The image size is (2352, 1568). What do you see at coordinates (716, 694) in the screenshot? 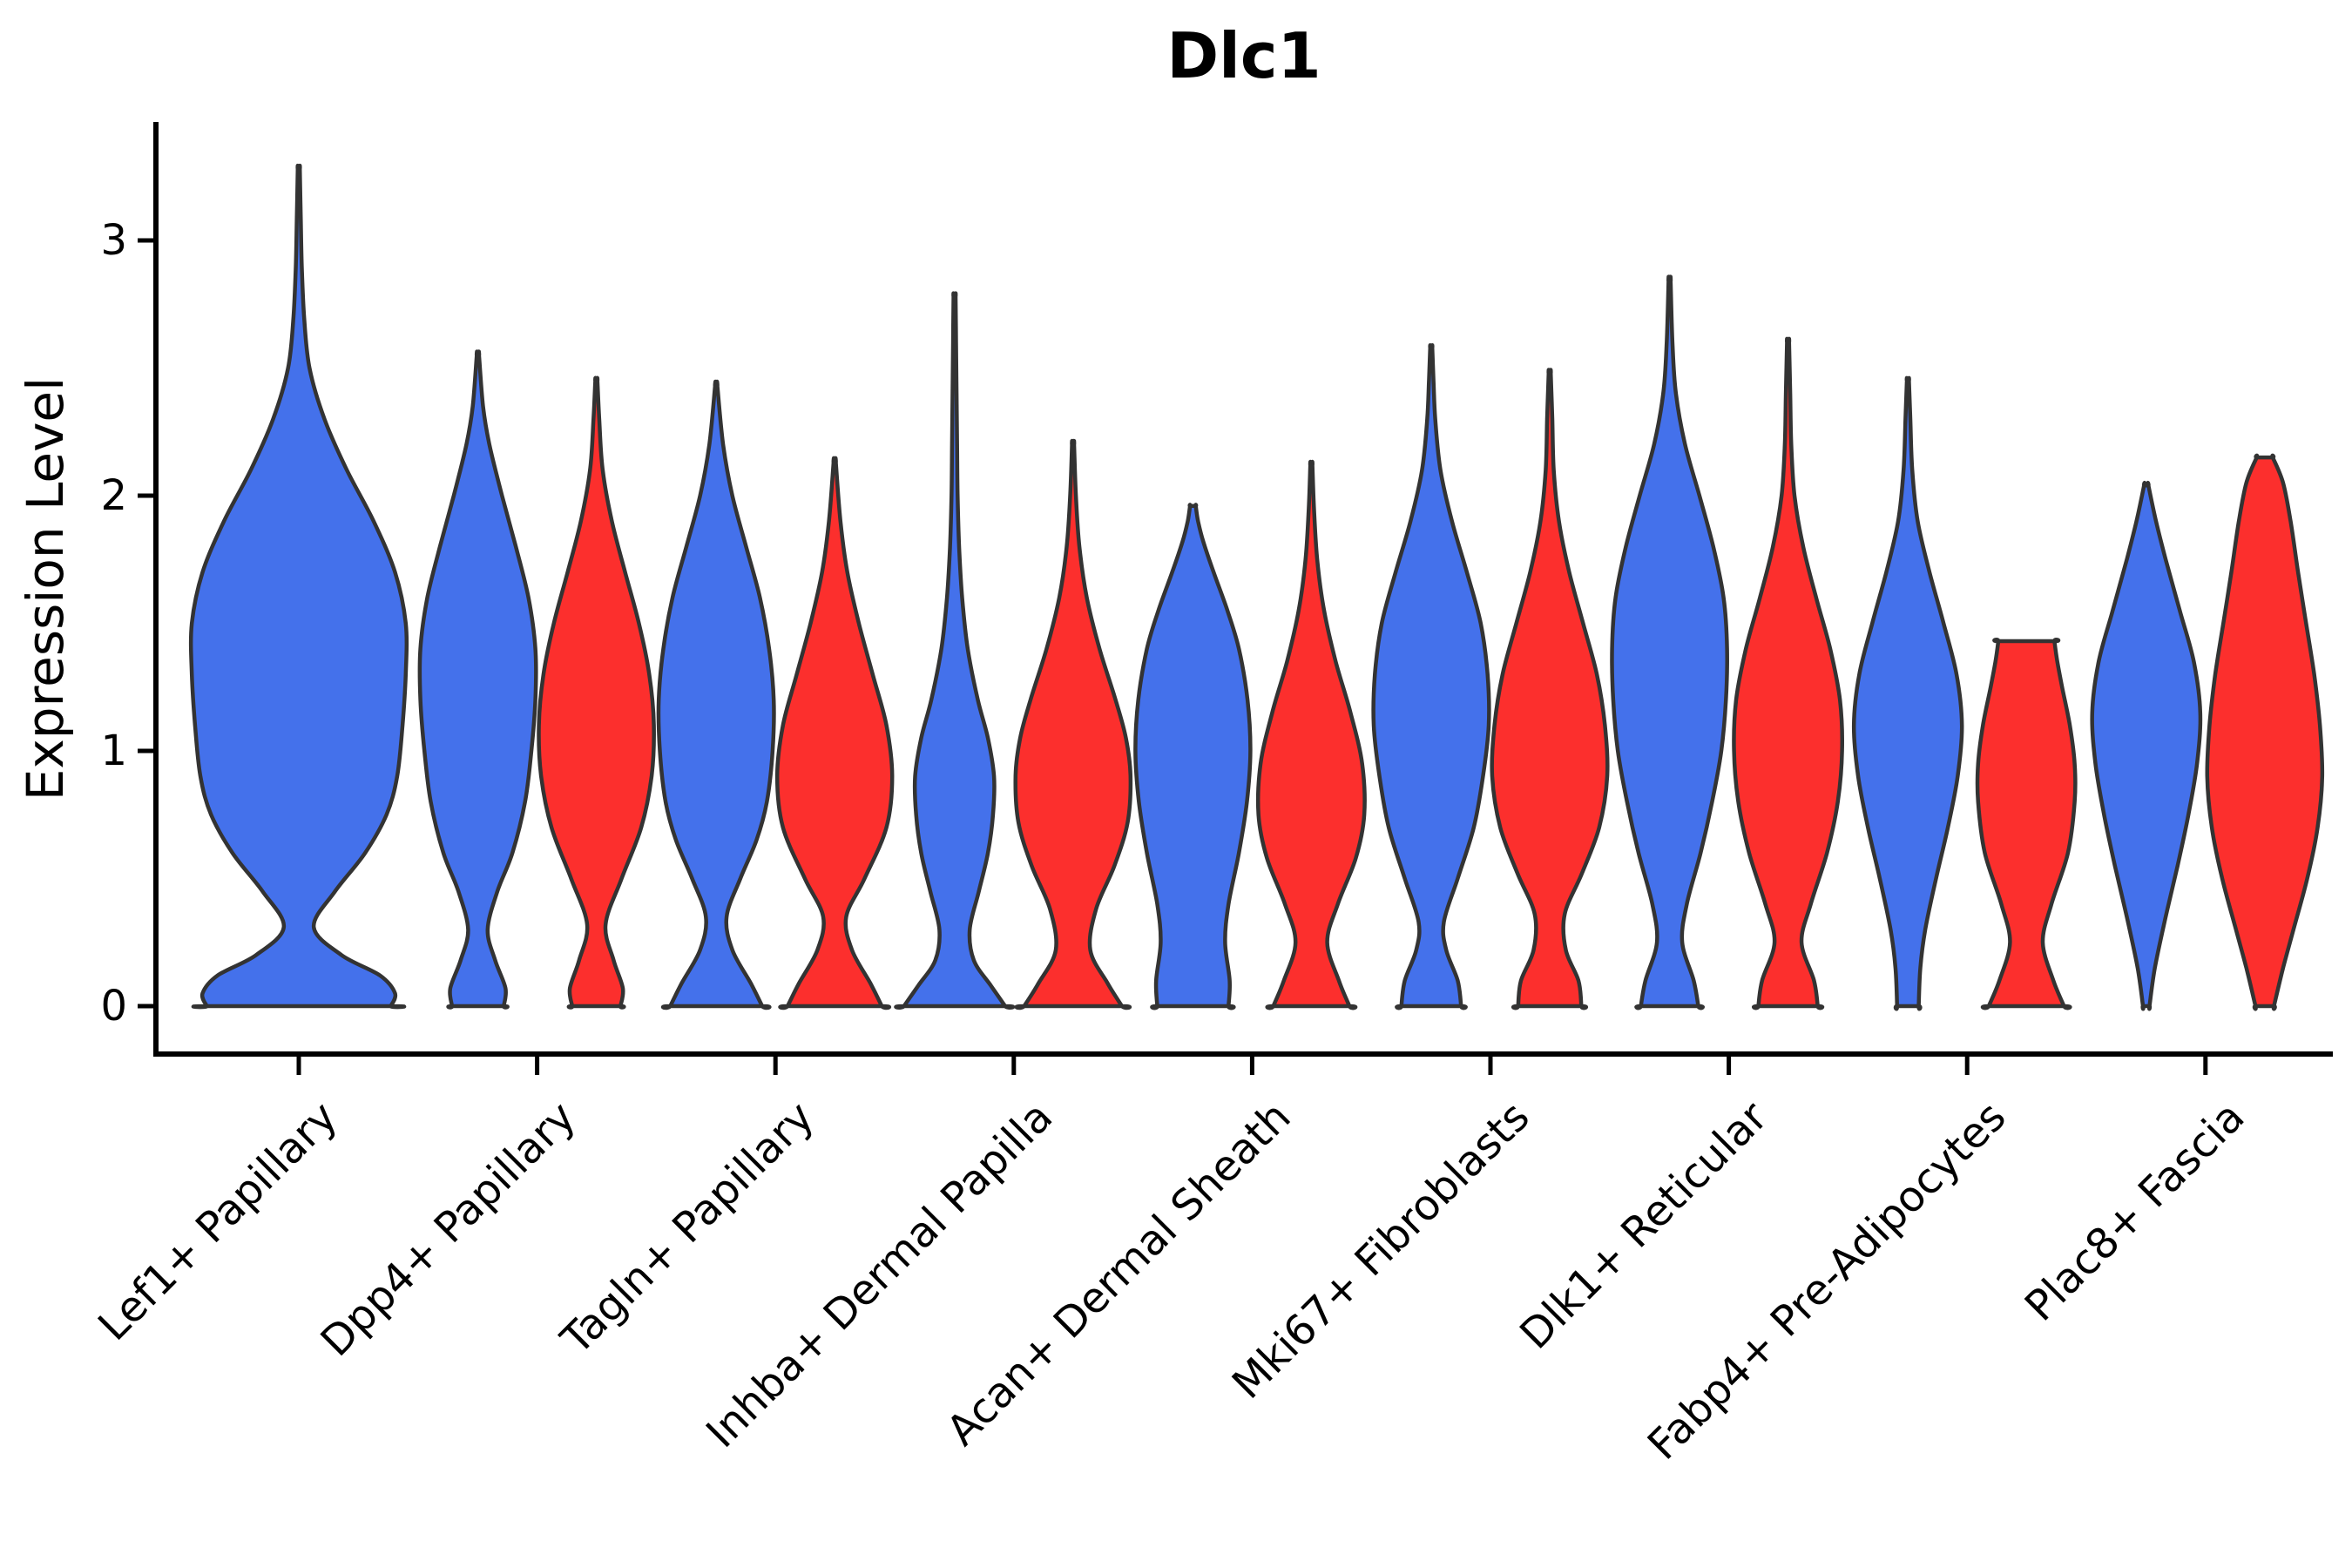
I see `violin-blue-tagln-papillary` at bounding box center [716, 694].